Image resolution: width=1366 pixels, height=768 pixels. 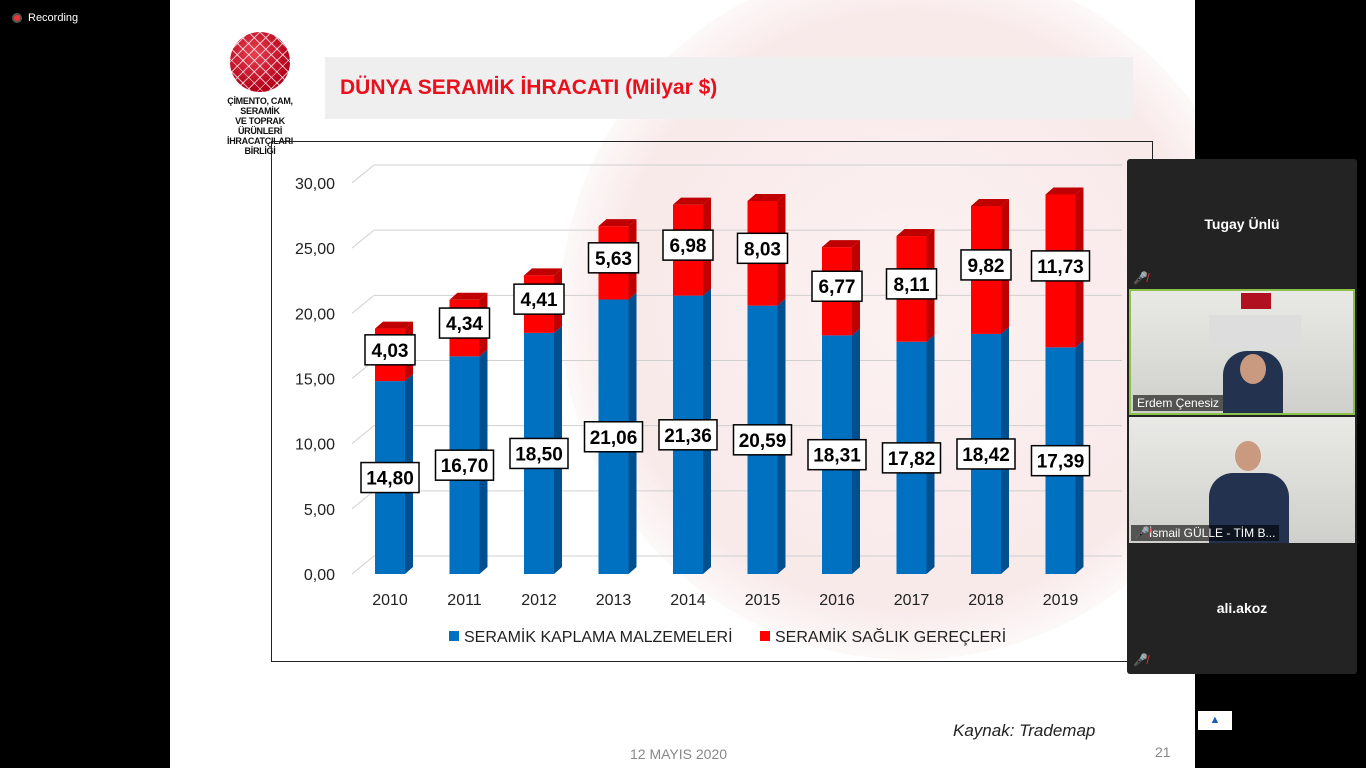 What do you see at coordinates (1061, 600) in the screenshot?
I see `x-tick-label: 2019` at bounding box center [1061, 600].